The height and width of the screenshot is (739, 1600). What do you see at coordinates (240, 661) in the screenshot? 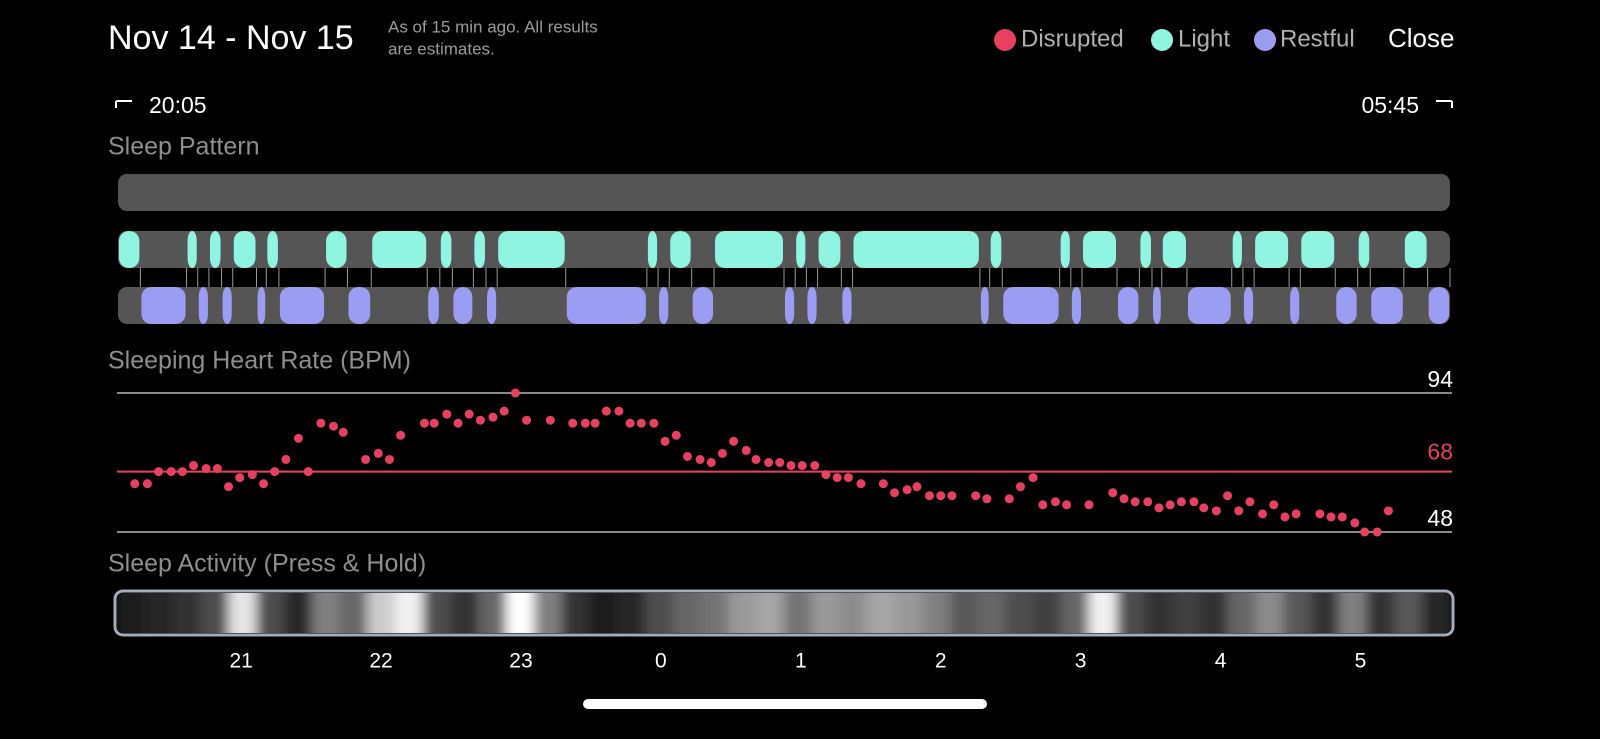
I see `x-tick-label: 21` at bounding box center [240, 661].